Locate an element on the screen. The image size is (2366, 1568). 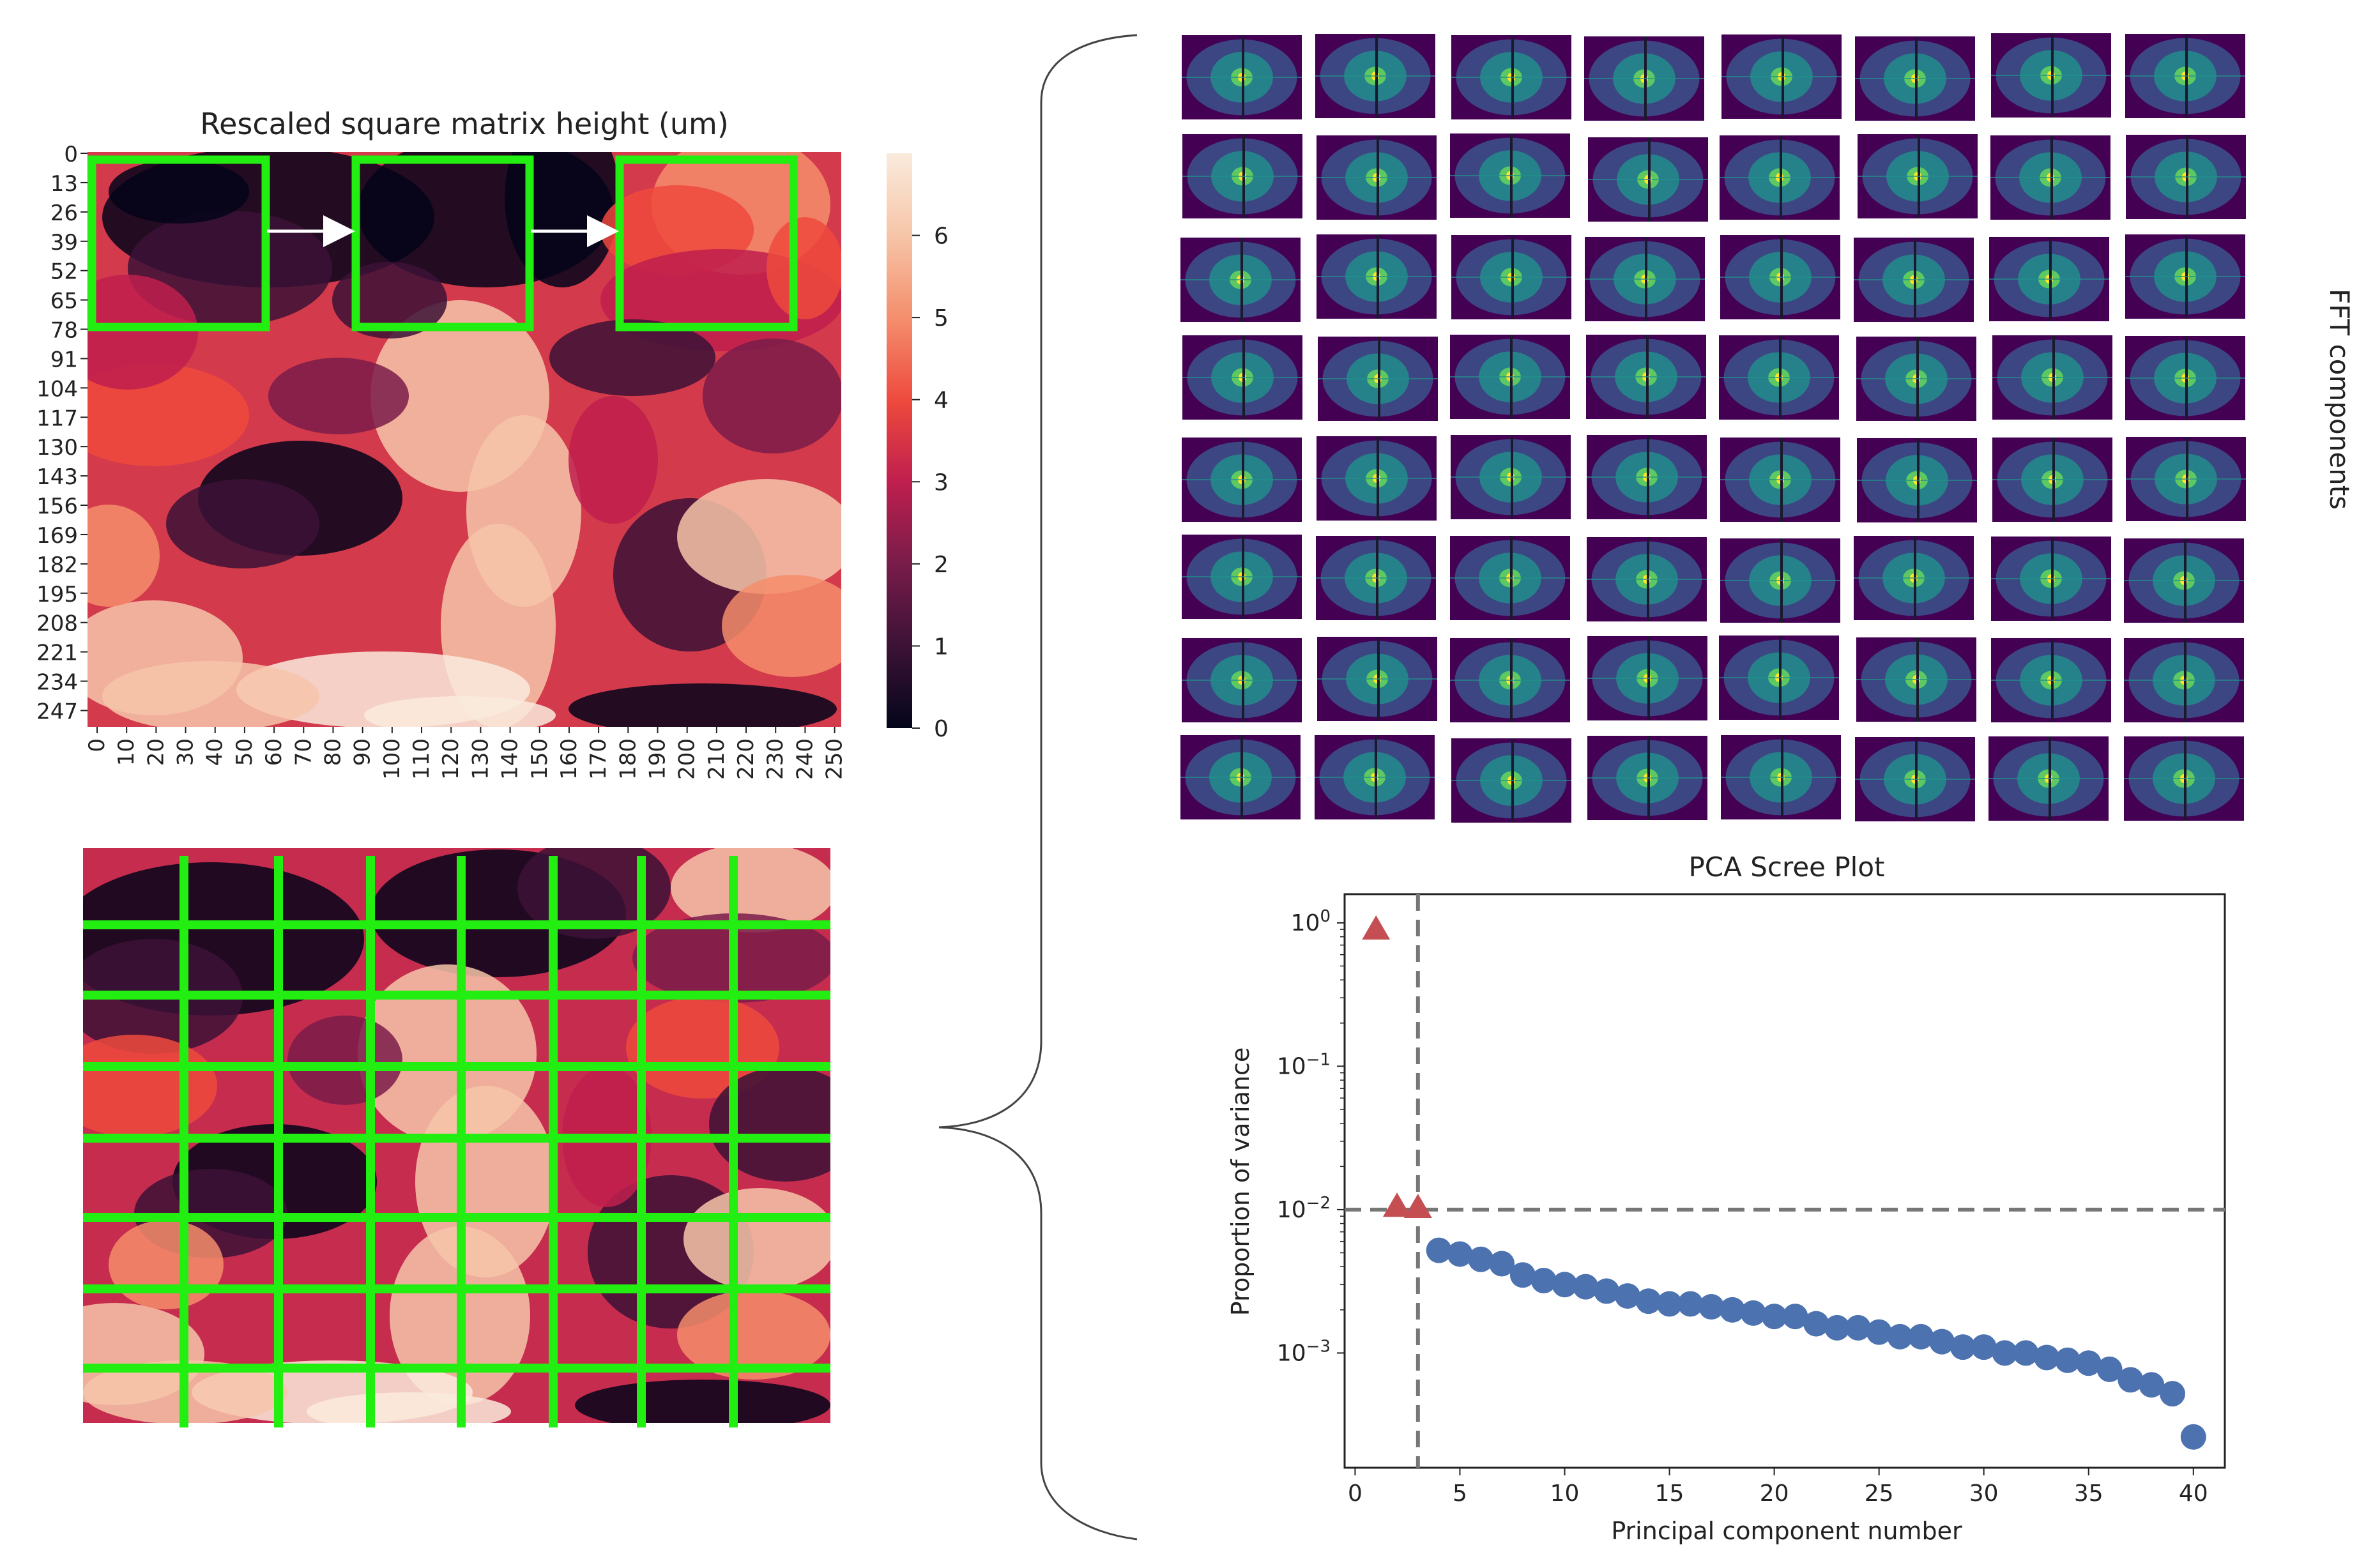
heatmap-title: Rescaled square matrix height (um) is located at coordinates (464, 124).